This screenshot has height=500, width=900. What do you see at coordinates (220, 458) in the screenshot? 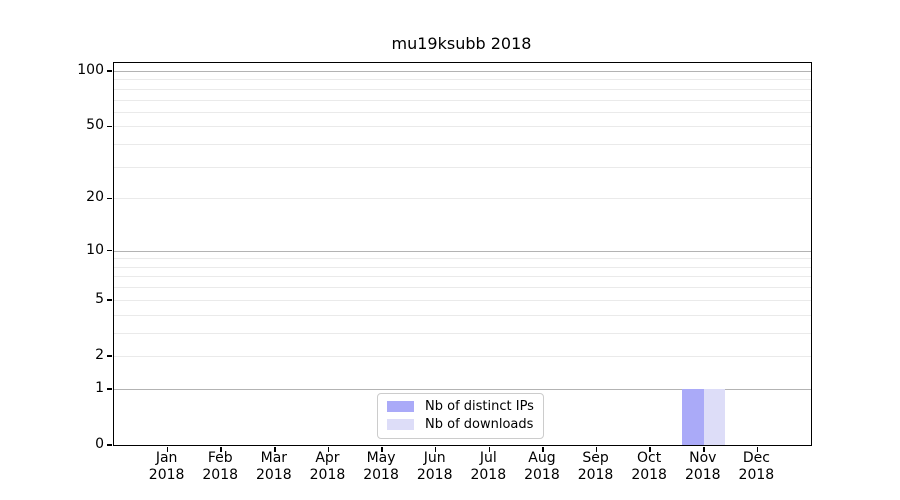
I see `x-tick-month: Feb` at bounding box center [220, 458].